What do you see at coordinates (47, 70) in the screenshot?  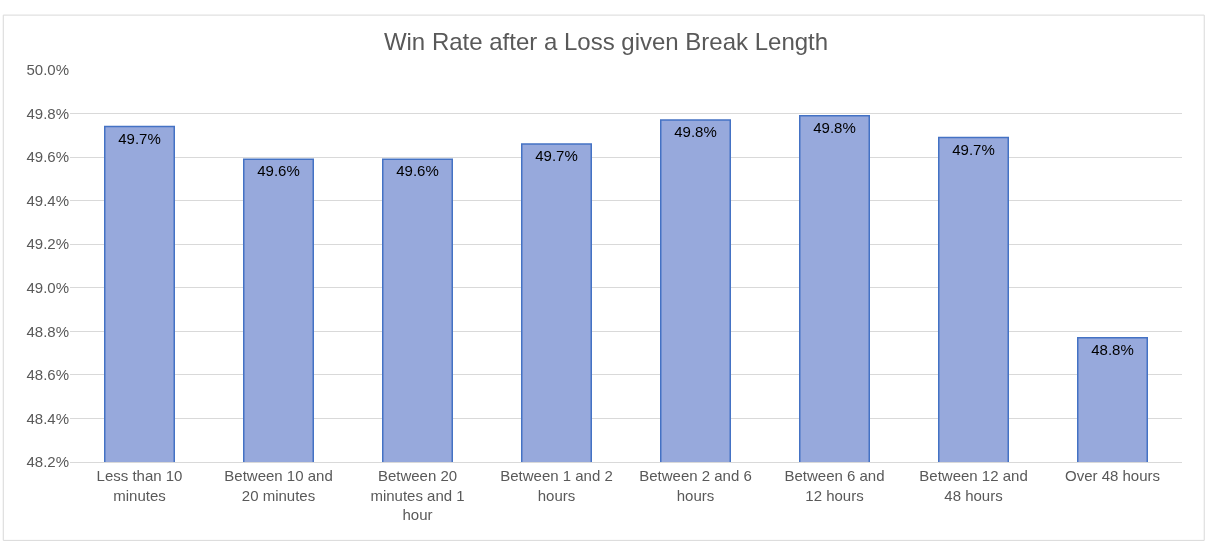 I see `y-tick-label: 50.0%` at bounding box center [47, 70].